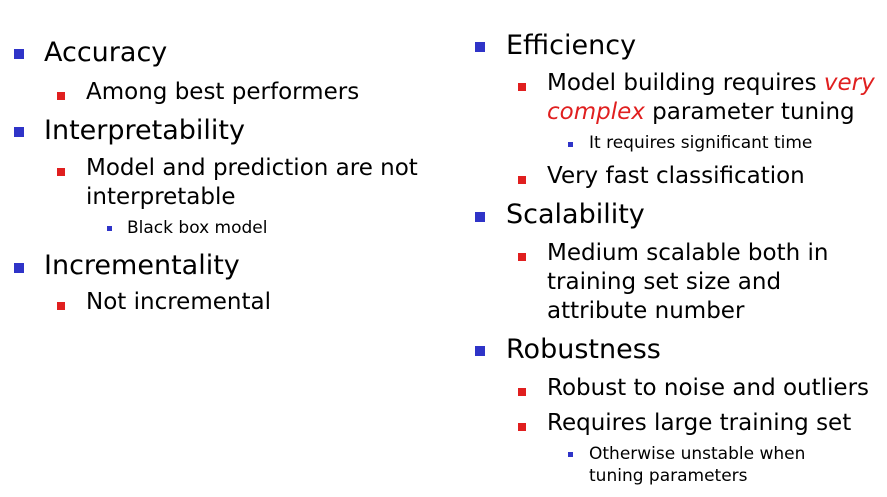 This screenshot has height=497, width=887. I want to click on efficiency-detail-line2: complex parameter tuning, so click(701, 112).